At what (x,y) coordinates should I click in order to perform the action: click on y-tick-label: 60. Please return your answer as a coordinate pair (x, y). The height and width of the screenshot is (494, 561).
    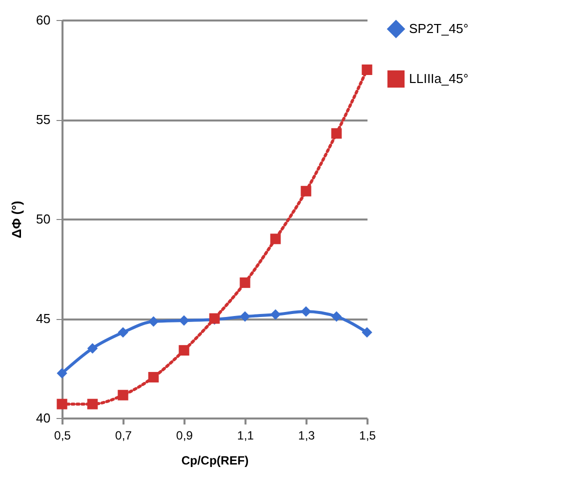
    Looking at the image, I should click on (43, 20).